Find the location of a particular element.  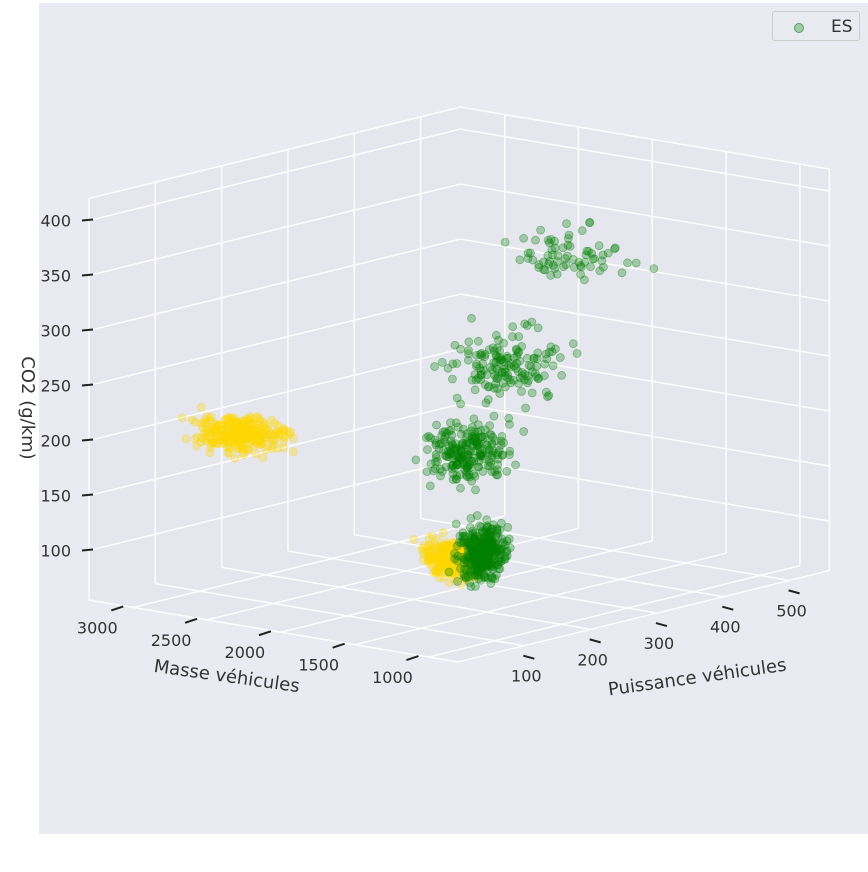

legend: ES is located at coordinates (816, 26).